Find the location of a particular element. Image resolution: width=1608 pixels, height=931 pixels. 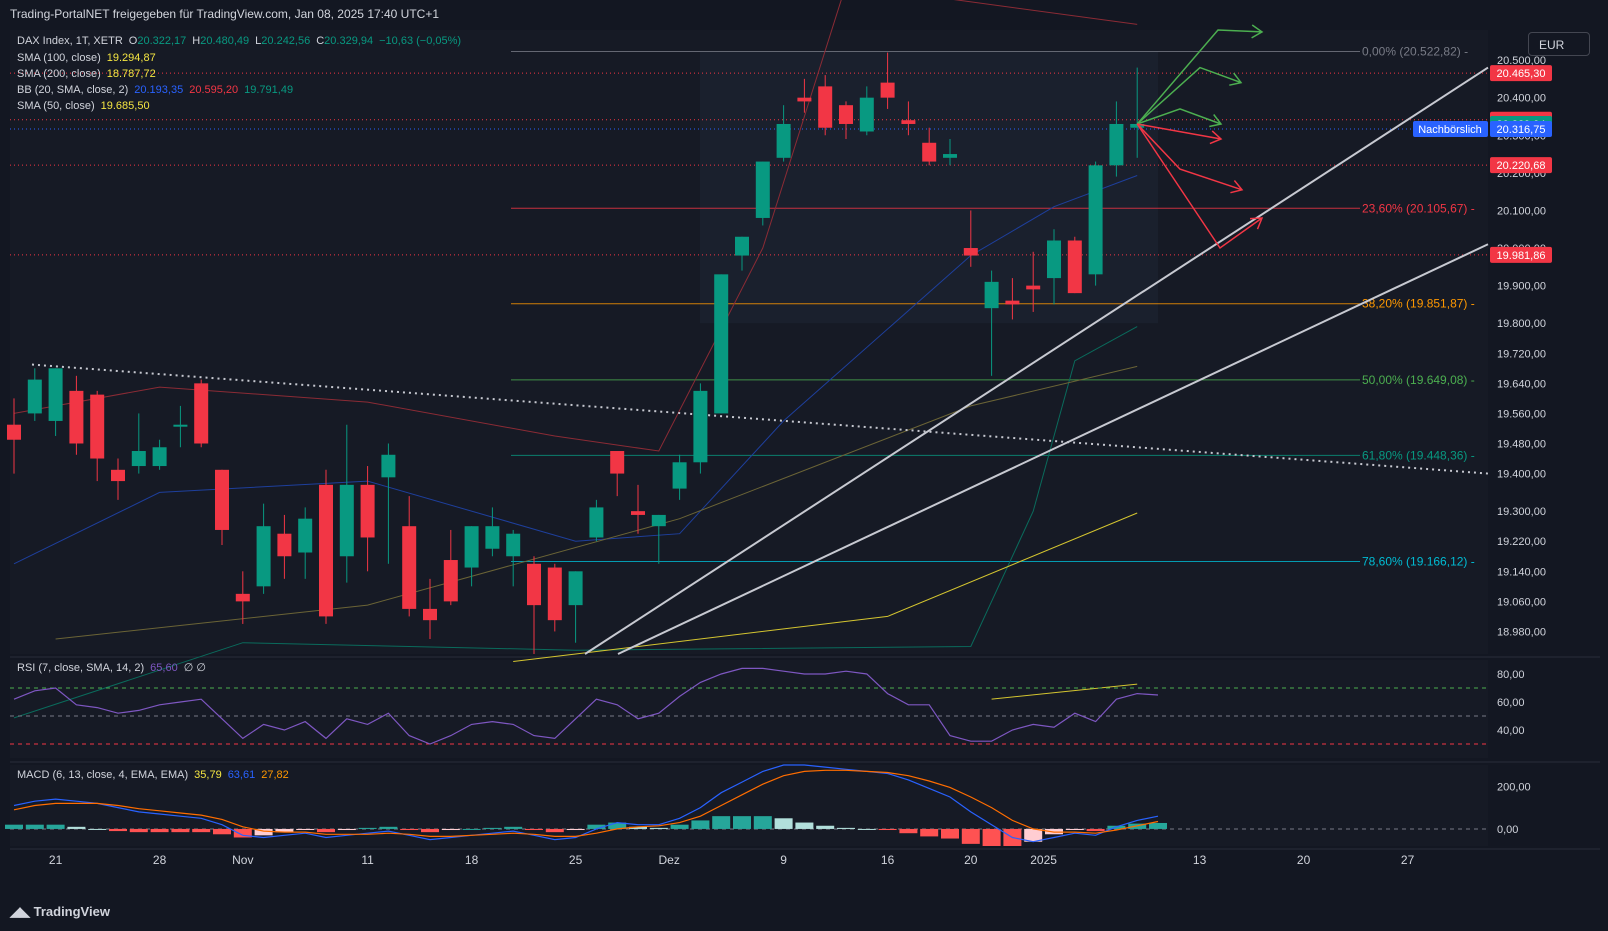

legend-bb-lower: 19.791,49 is located at coordinates (269, 90).